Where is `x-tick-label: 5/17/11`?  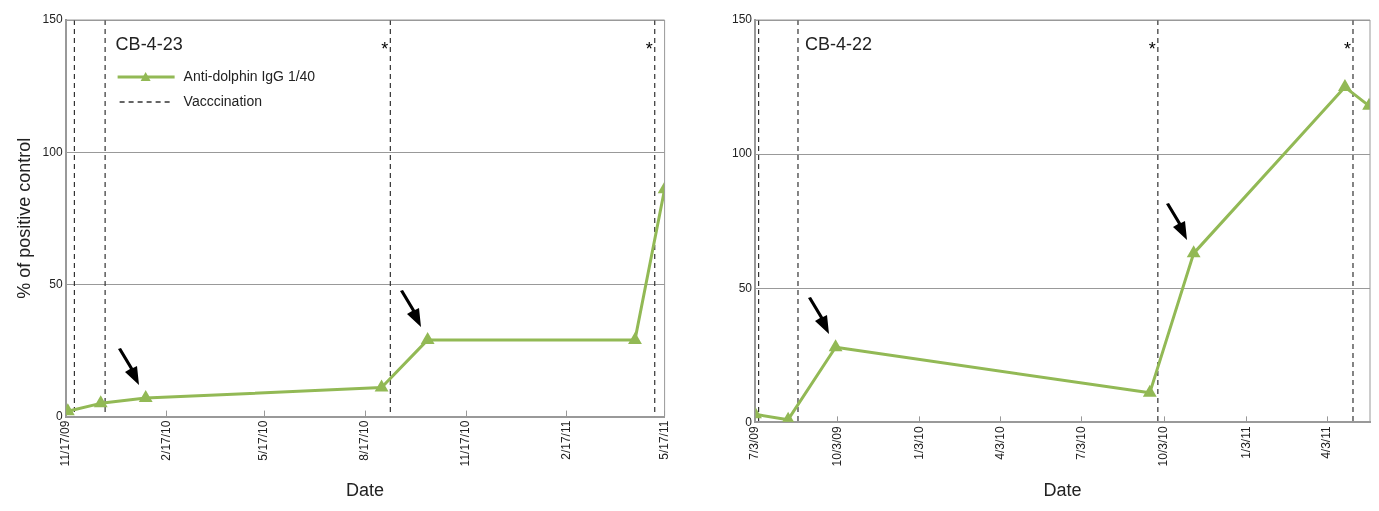 x-tick-label: 5/17/11 is located at coordinates (663, 440).